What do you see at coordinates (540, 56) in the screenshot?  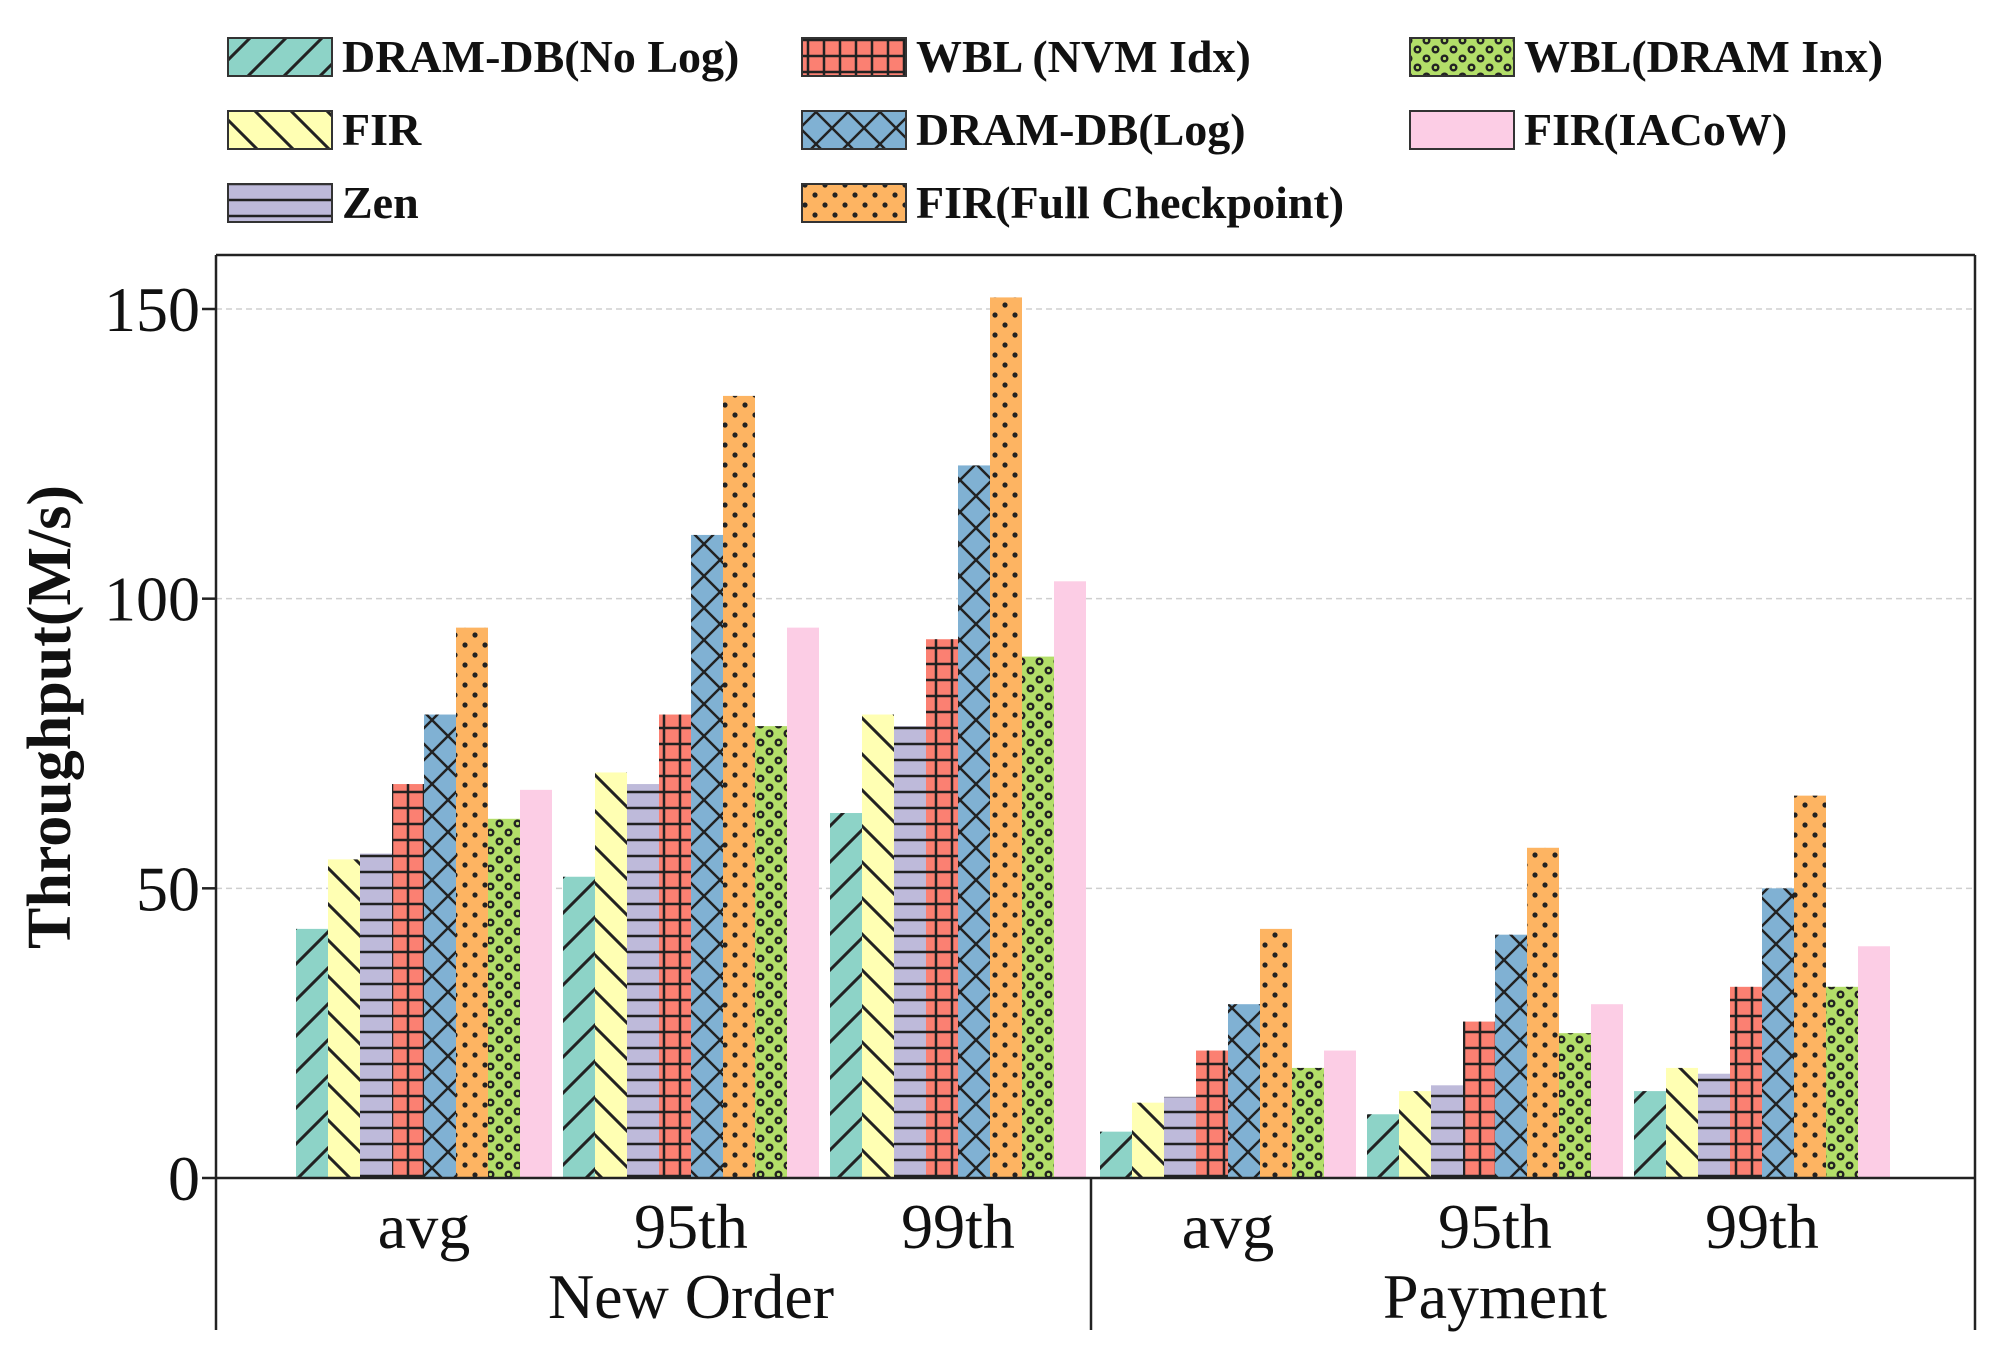 I see `legend-label-dram-db-no-log: DRAM-DB(No Log)` at bounding box center [540, 56].